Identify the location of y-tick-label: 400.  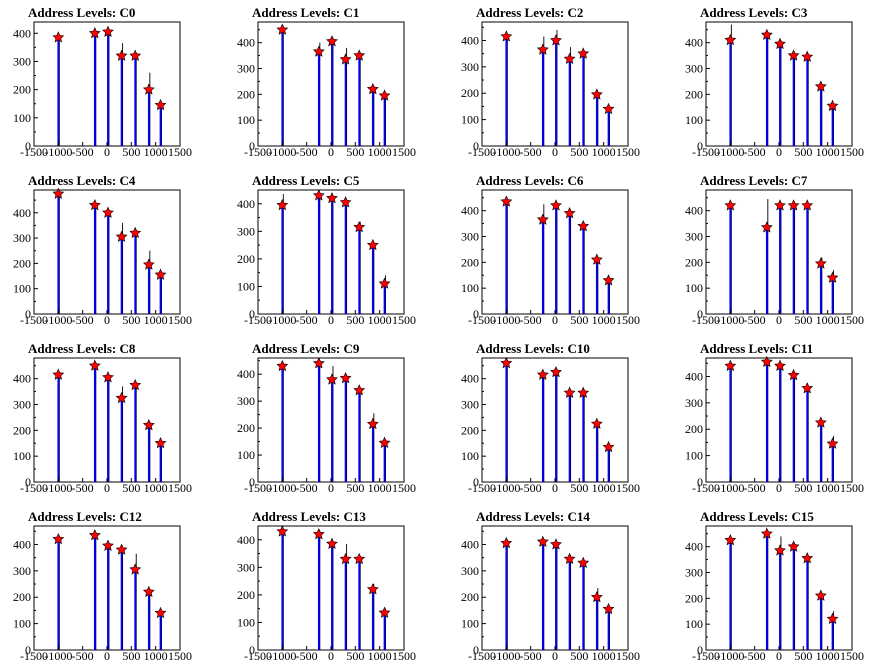
(694, 43).